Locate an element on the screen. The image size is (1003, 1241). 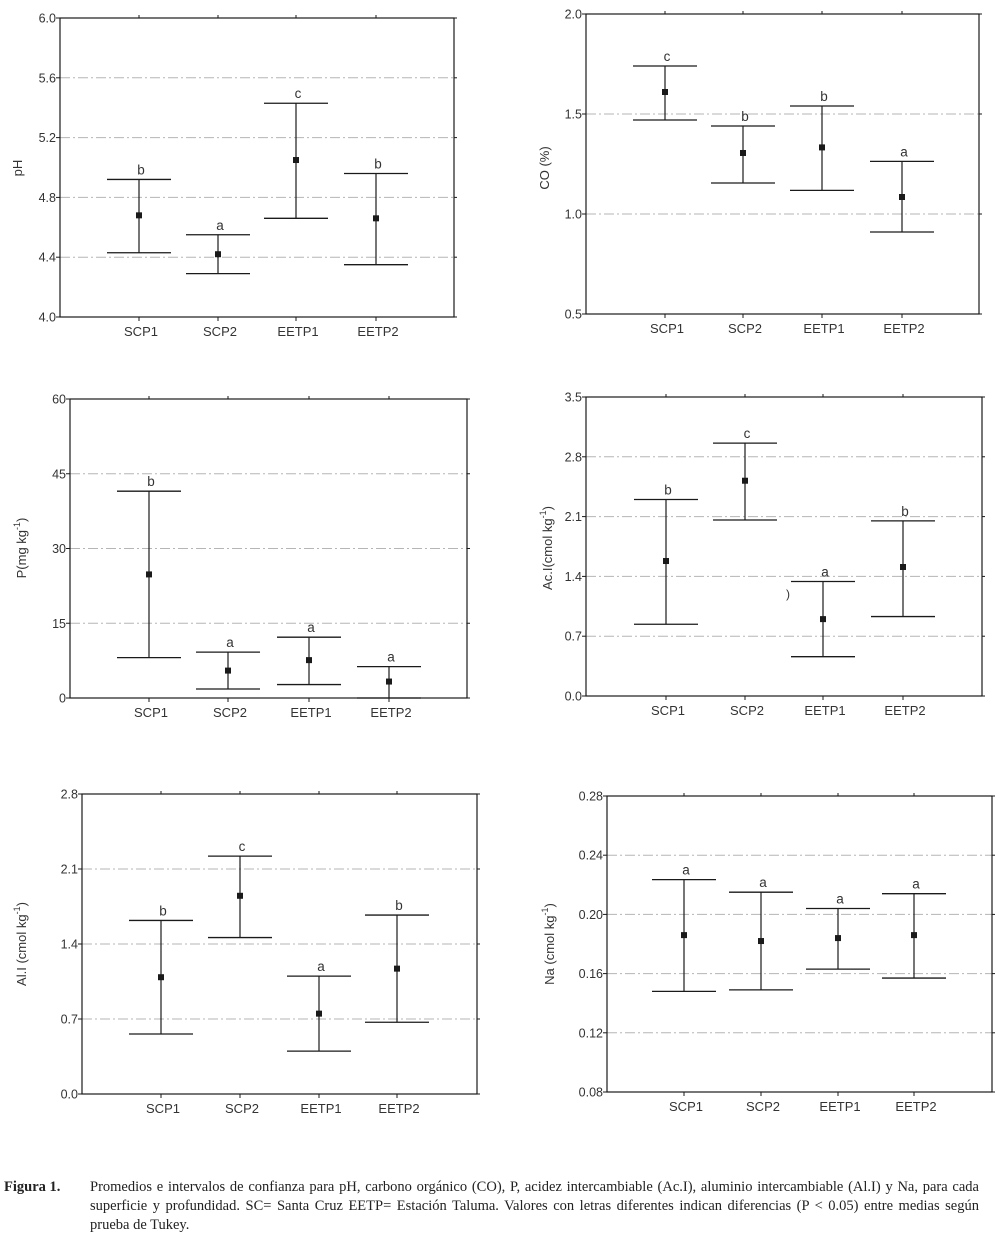
y-tick-label: 30 is located at coordinates (59, 549).